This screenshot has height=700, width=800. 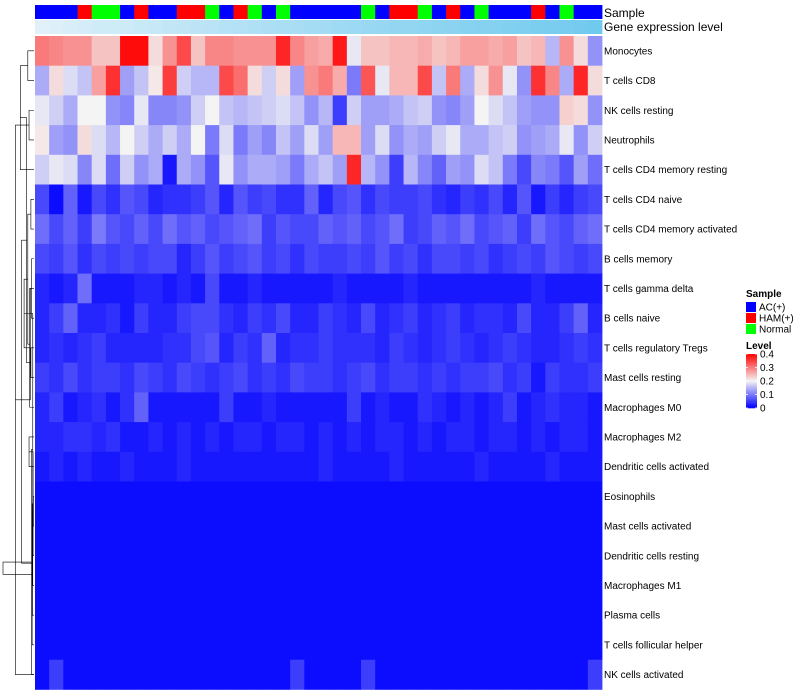 I want to click on dendrogram-branch, so click(x=32, y=362).